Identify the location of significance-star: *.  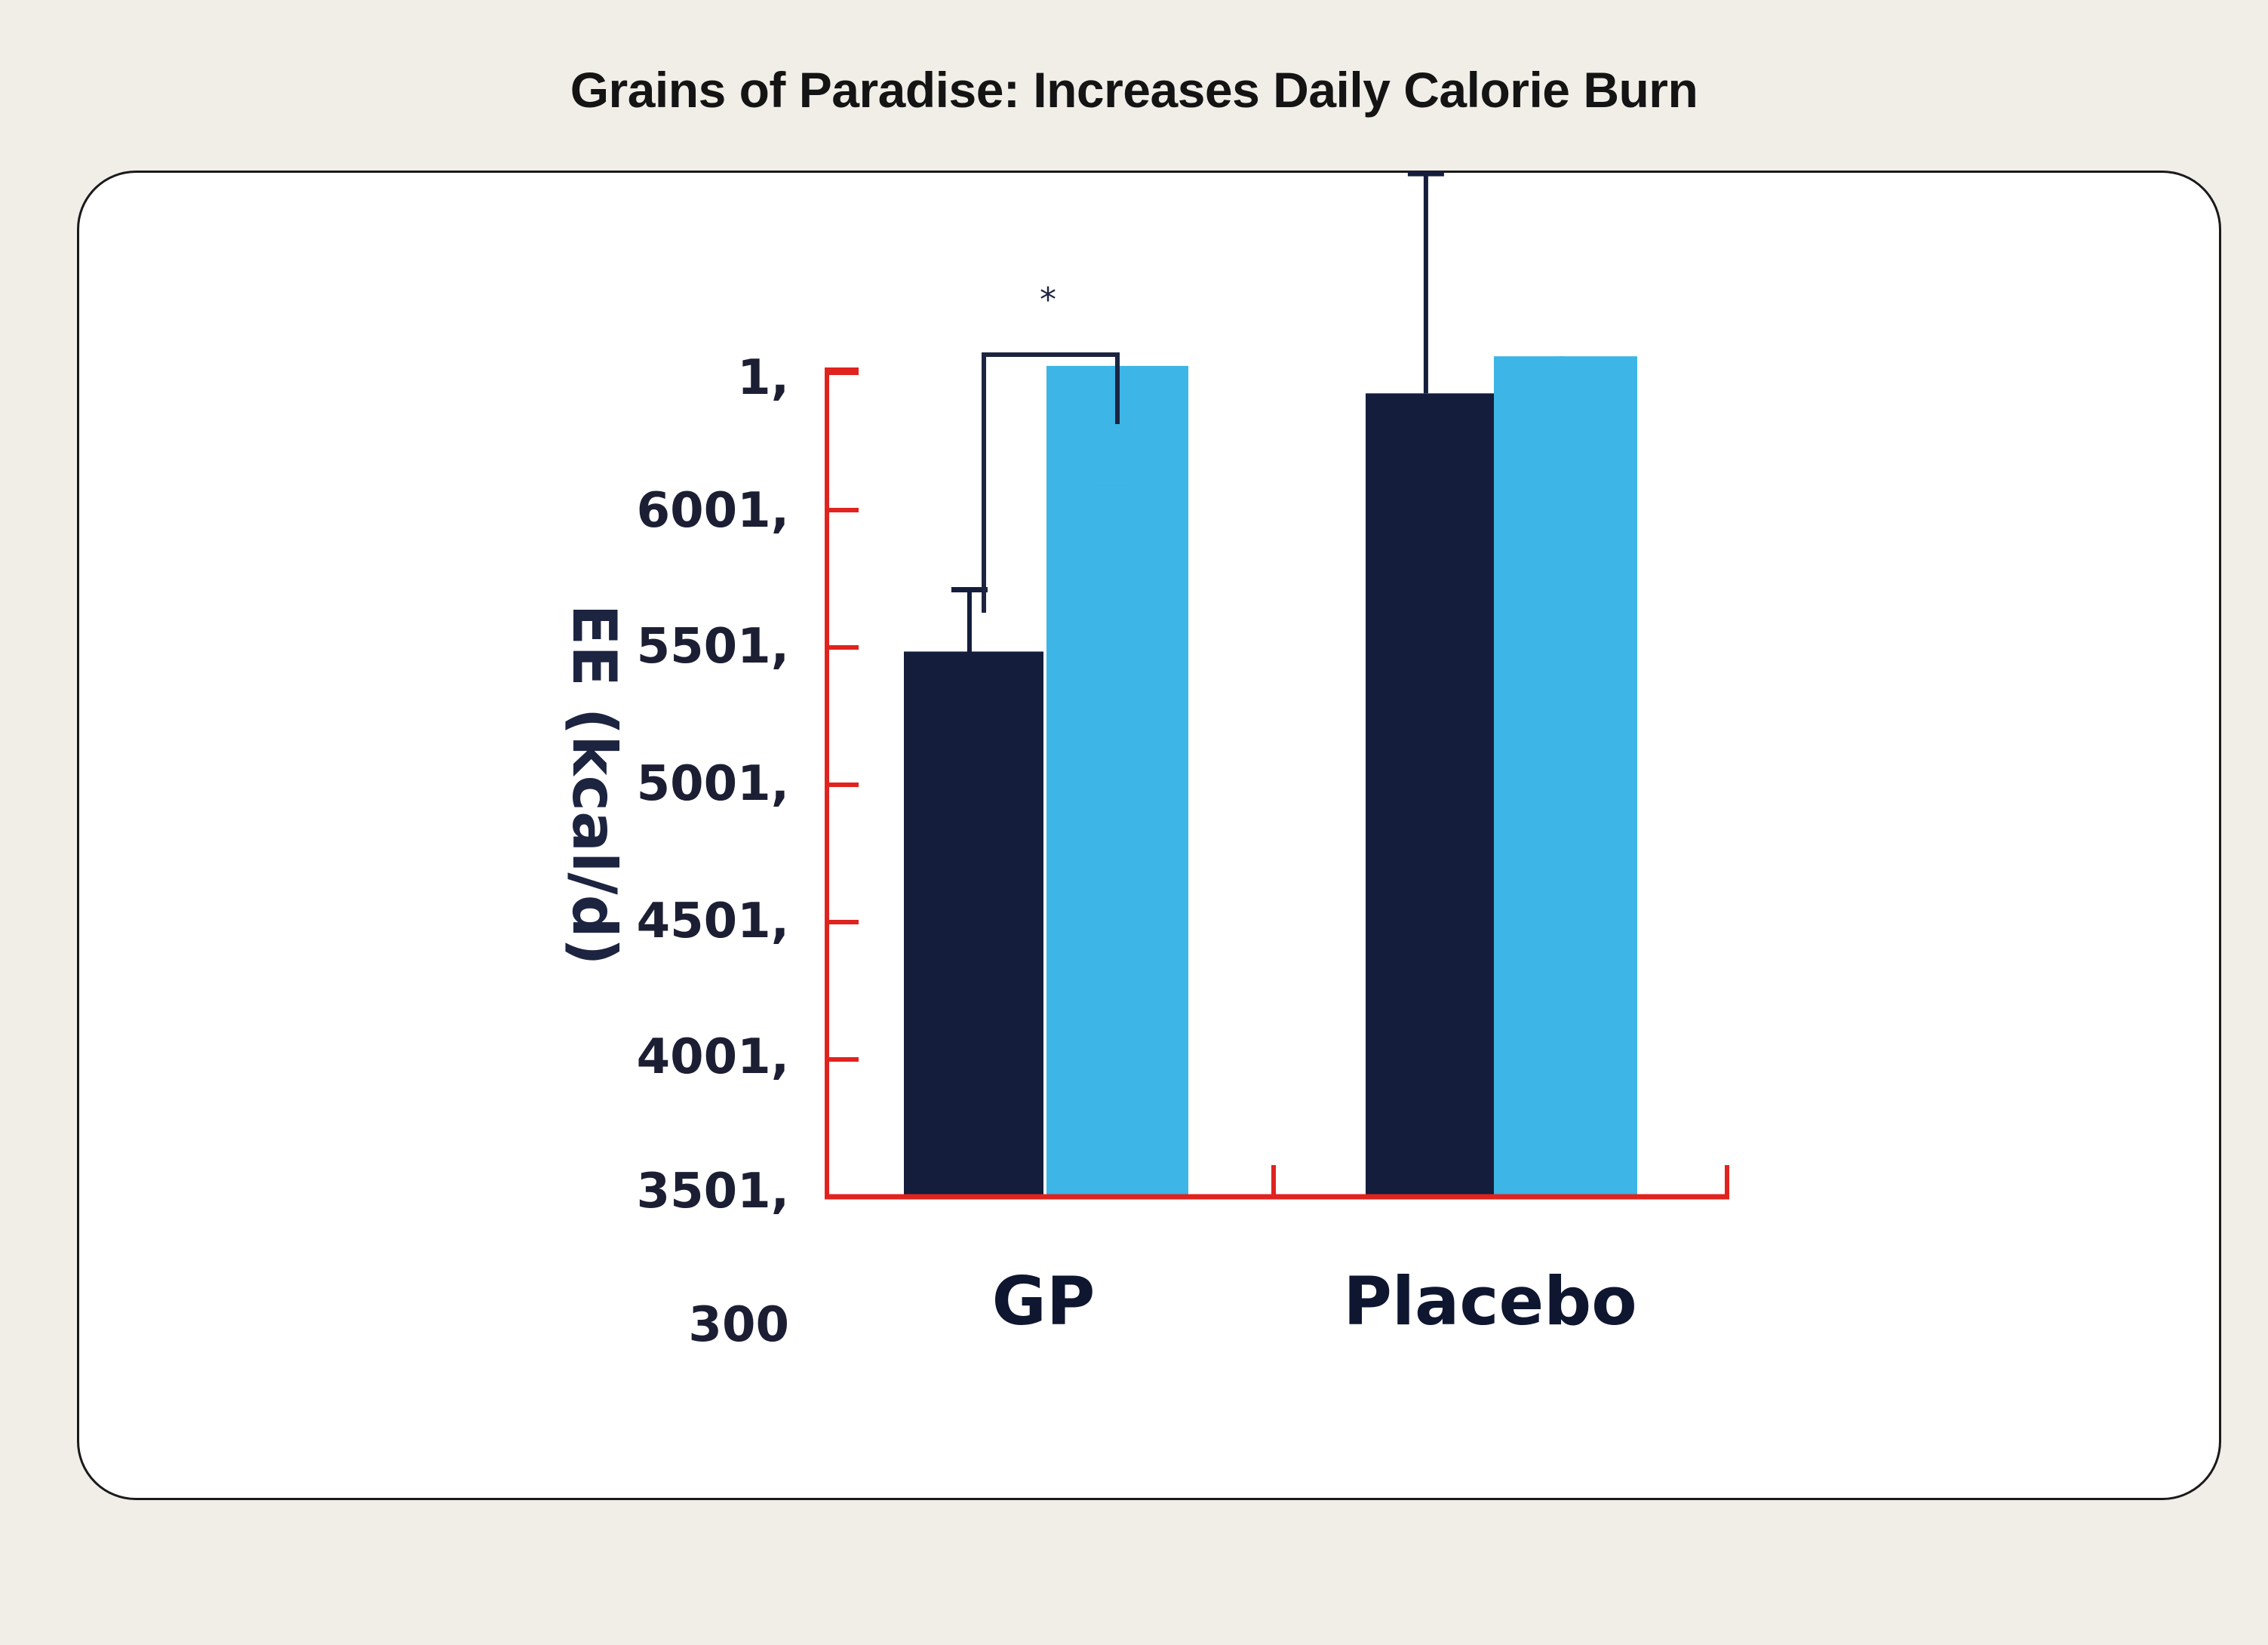
(1048, 300).